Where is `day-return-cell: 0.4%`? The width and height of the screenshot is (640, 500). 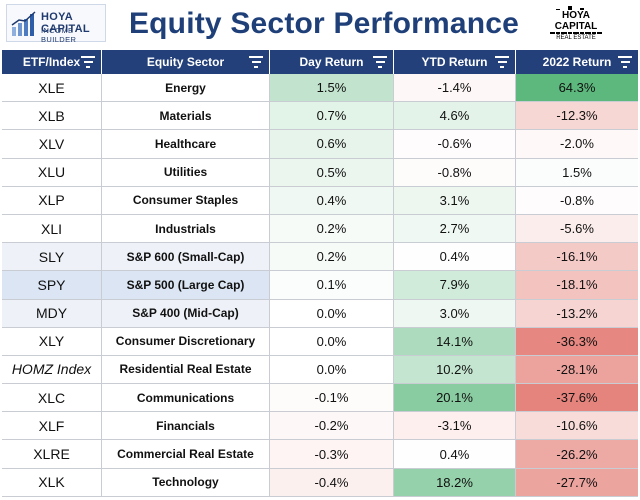
day-return-cell: 0.4% is located at coordinates (332, 200).